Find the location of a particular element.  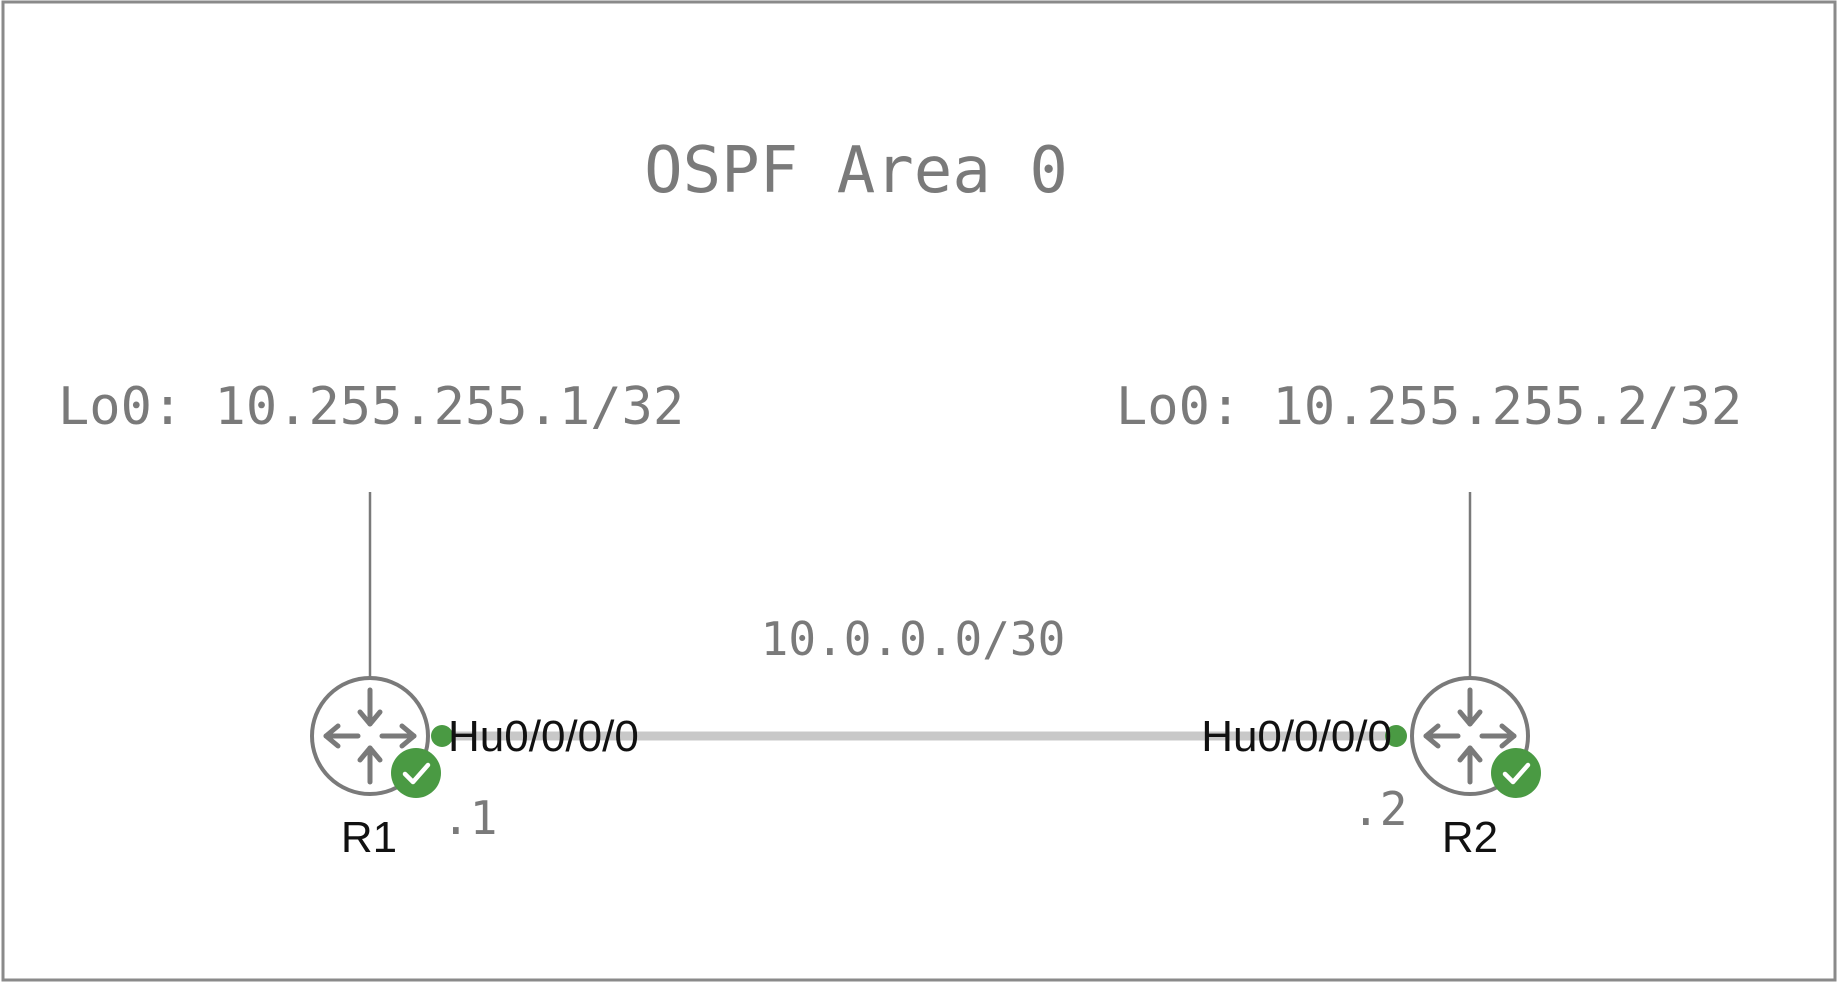

r2-interface-label: Hu0/0/0/0 is located at coordinates (1296, 736).